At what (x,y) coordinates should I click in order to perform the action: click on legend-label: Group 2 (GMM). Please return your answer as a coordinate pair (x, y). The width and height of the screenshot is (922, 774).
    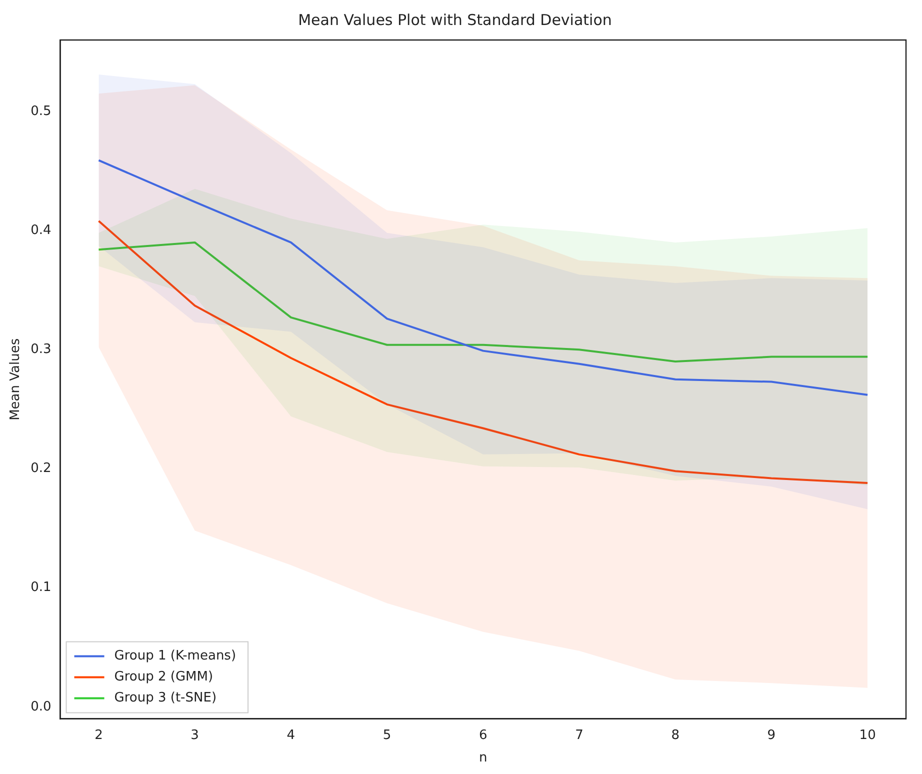
    Looking at the image, I should click on (164, 677).